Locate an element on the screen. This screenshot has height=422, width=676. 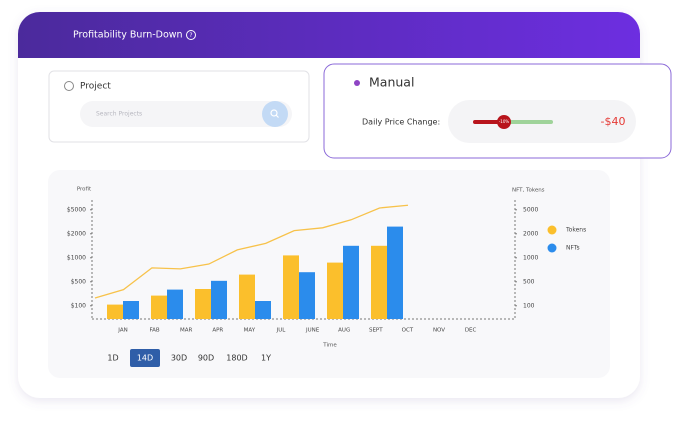
x-tick-label: APR is located at coordinates (217, 331).